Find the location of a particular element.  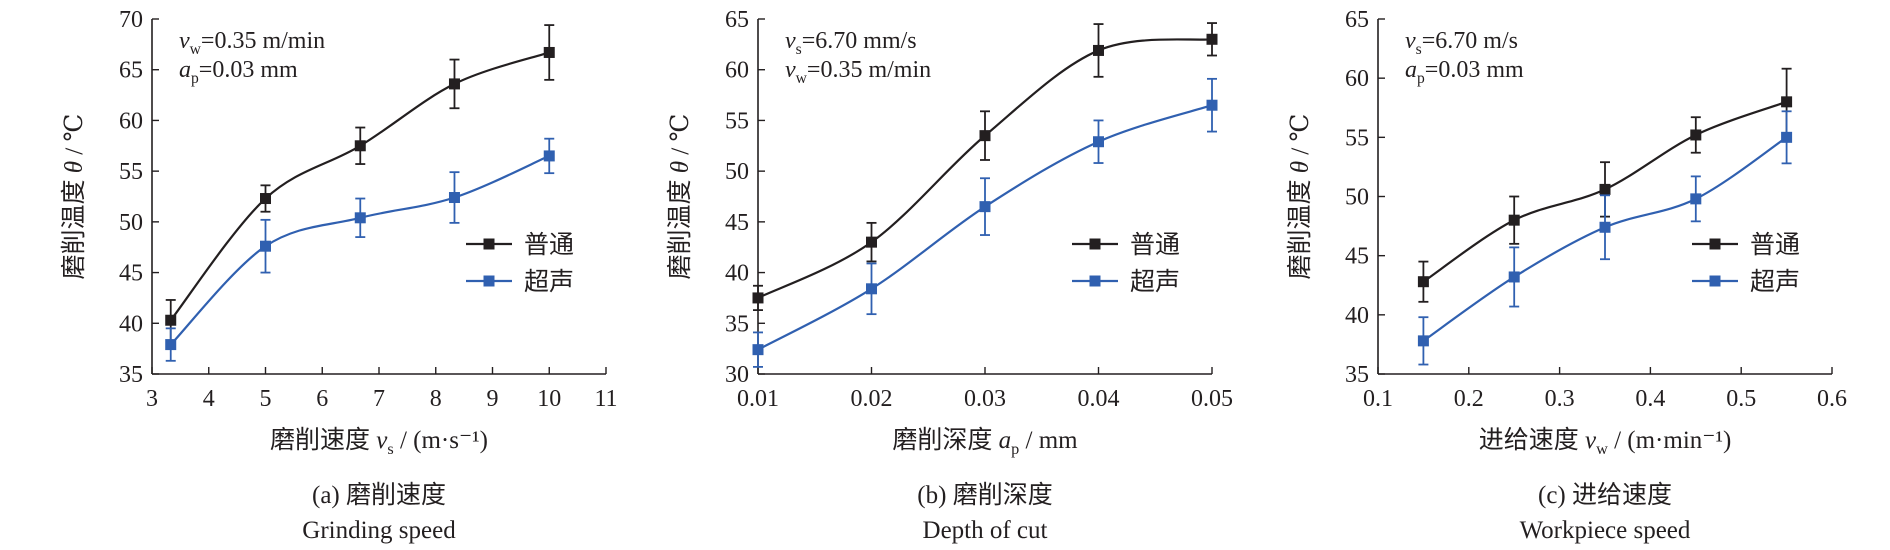

x-tick-label: 6 is located at coordinates (322, 399).